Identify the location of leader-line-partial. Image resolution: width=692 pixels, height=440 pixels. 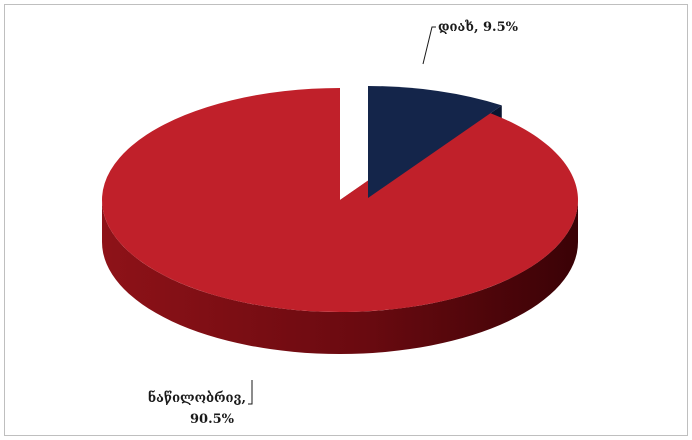
(250, 392).